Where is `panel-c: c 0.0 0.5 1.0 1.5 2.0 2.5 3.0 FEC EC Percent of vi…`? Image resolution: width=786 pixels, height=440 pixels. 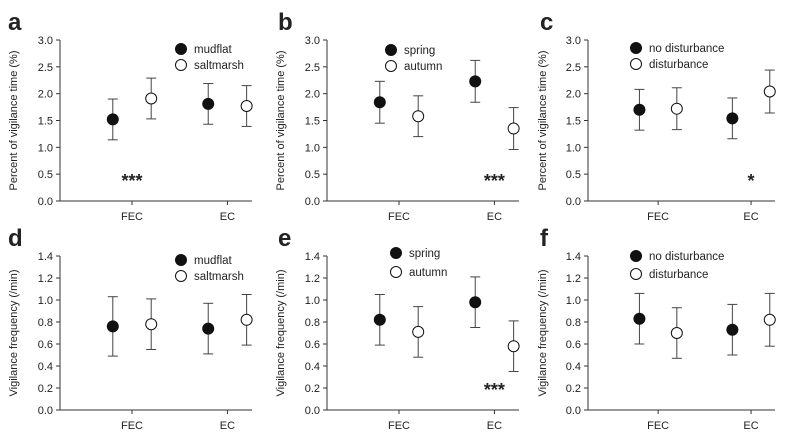 panel-c: c 0.0 0.5 1.0 1.5 2.0 2.5 3.0 FEC EC Percent of vi… is located at coordinates (656, 116).